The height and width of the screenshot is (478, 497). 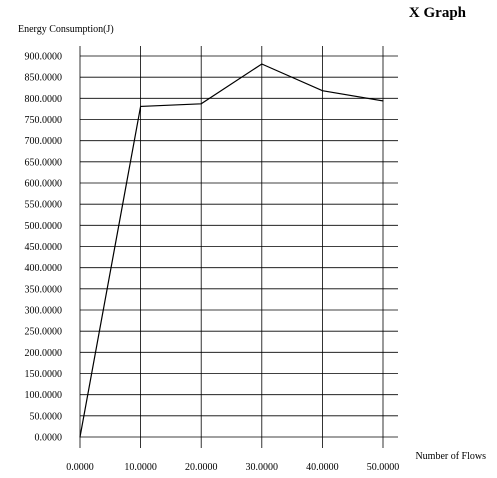 What do you see at coordinates (322, 467) in the screenshot?
I see `x-tick-label: 40.0000` at bounding box center [322, 467].